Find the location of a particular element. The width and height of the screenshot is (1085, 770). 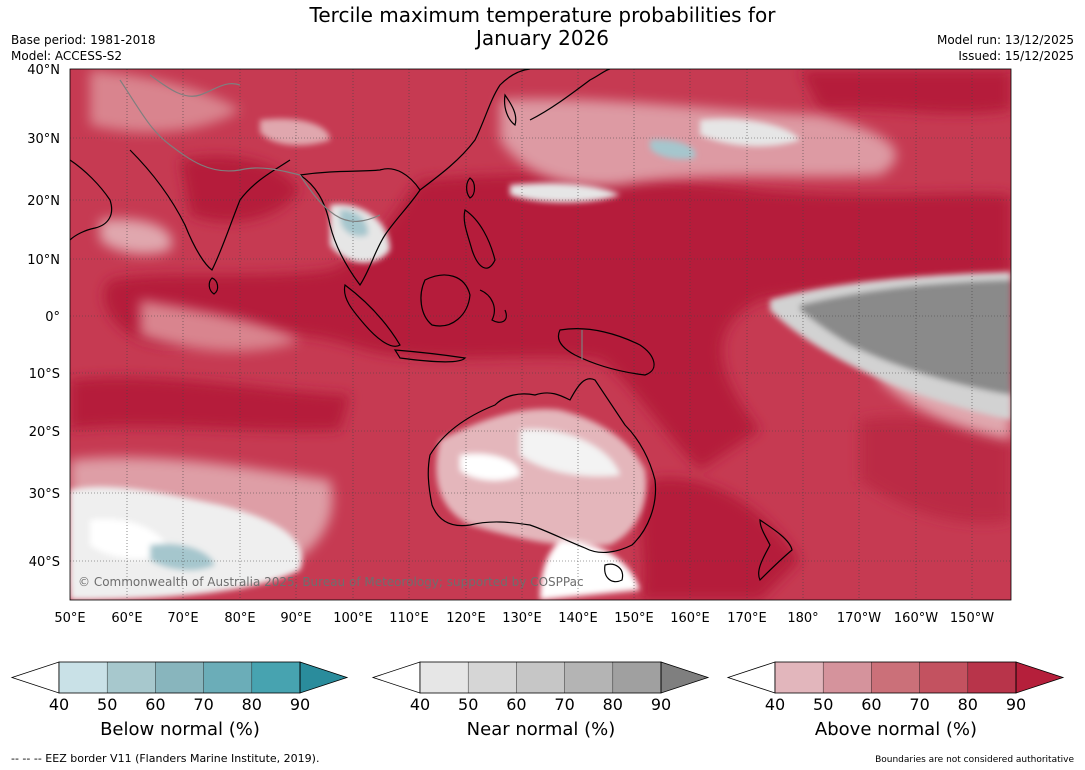

lon-tick-label: 80°E is located at coordinates (239, 618).